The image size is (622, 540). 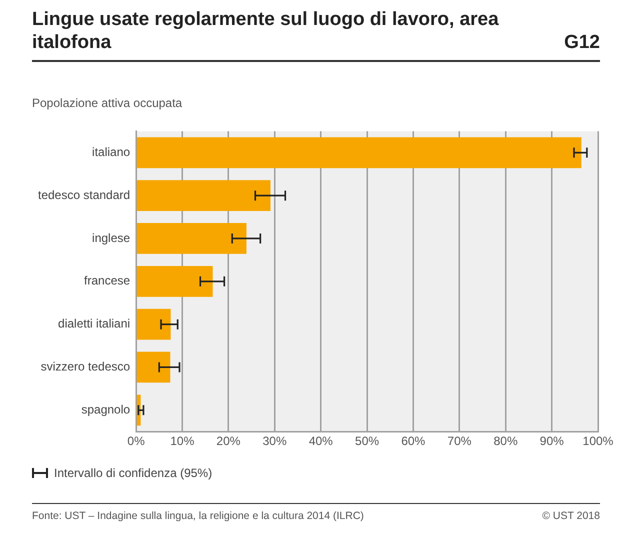 What do you see at coordinates (107, 281) in the screenshot?
I see `y-tick-label: francese` at bounding box center [107, 281].